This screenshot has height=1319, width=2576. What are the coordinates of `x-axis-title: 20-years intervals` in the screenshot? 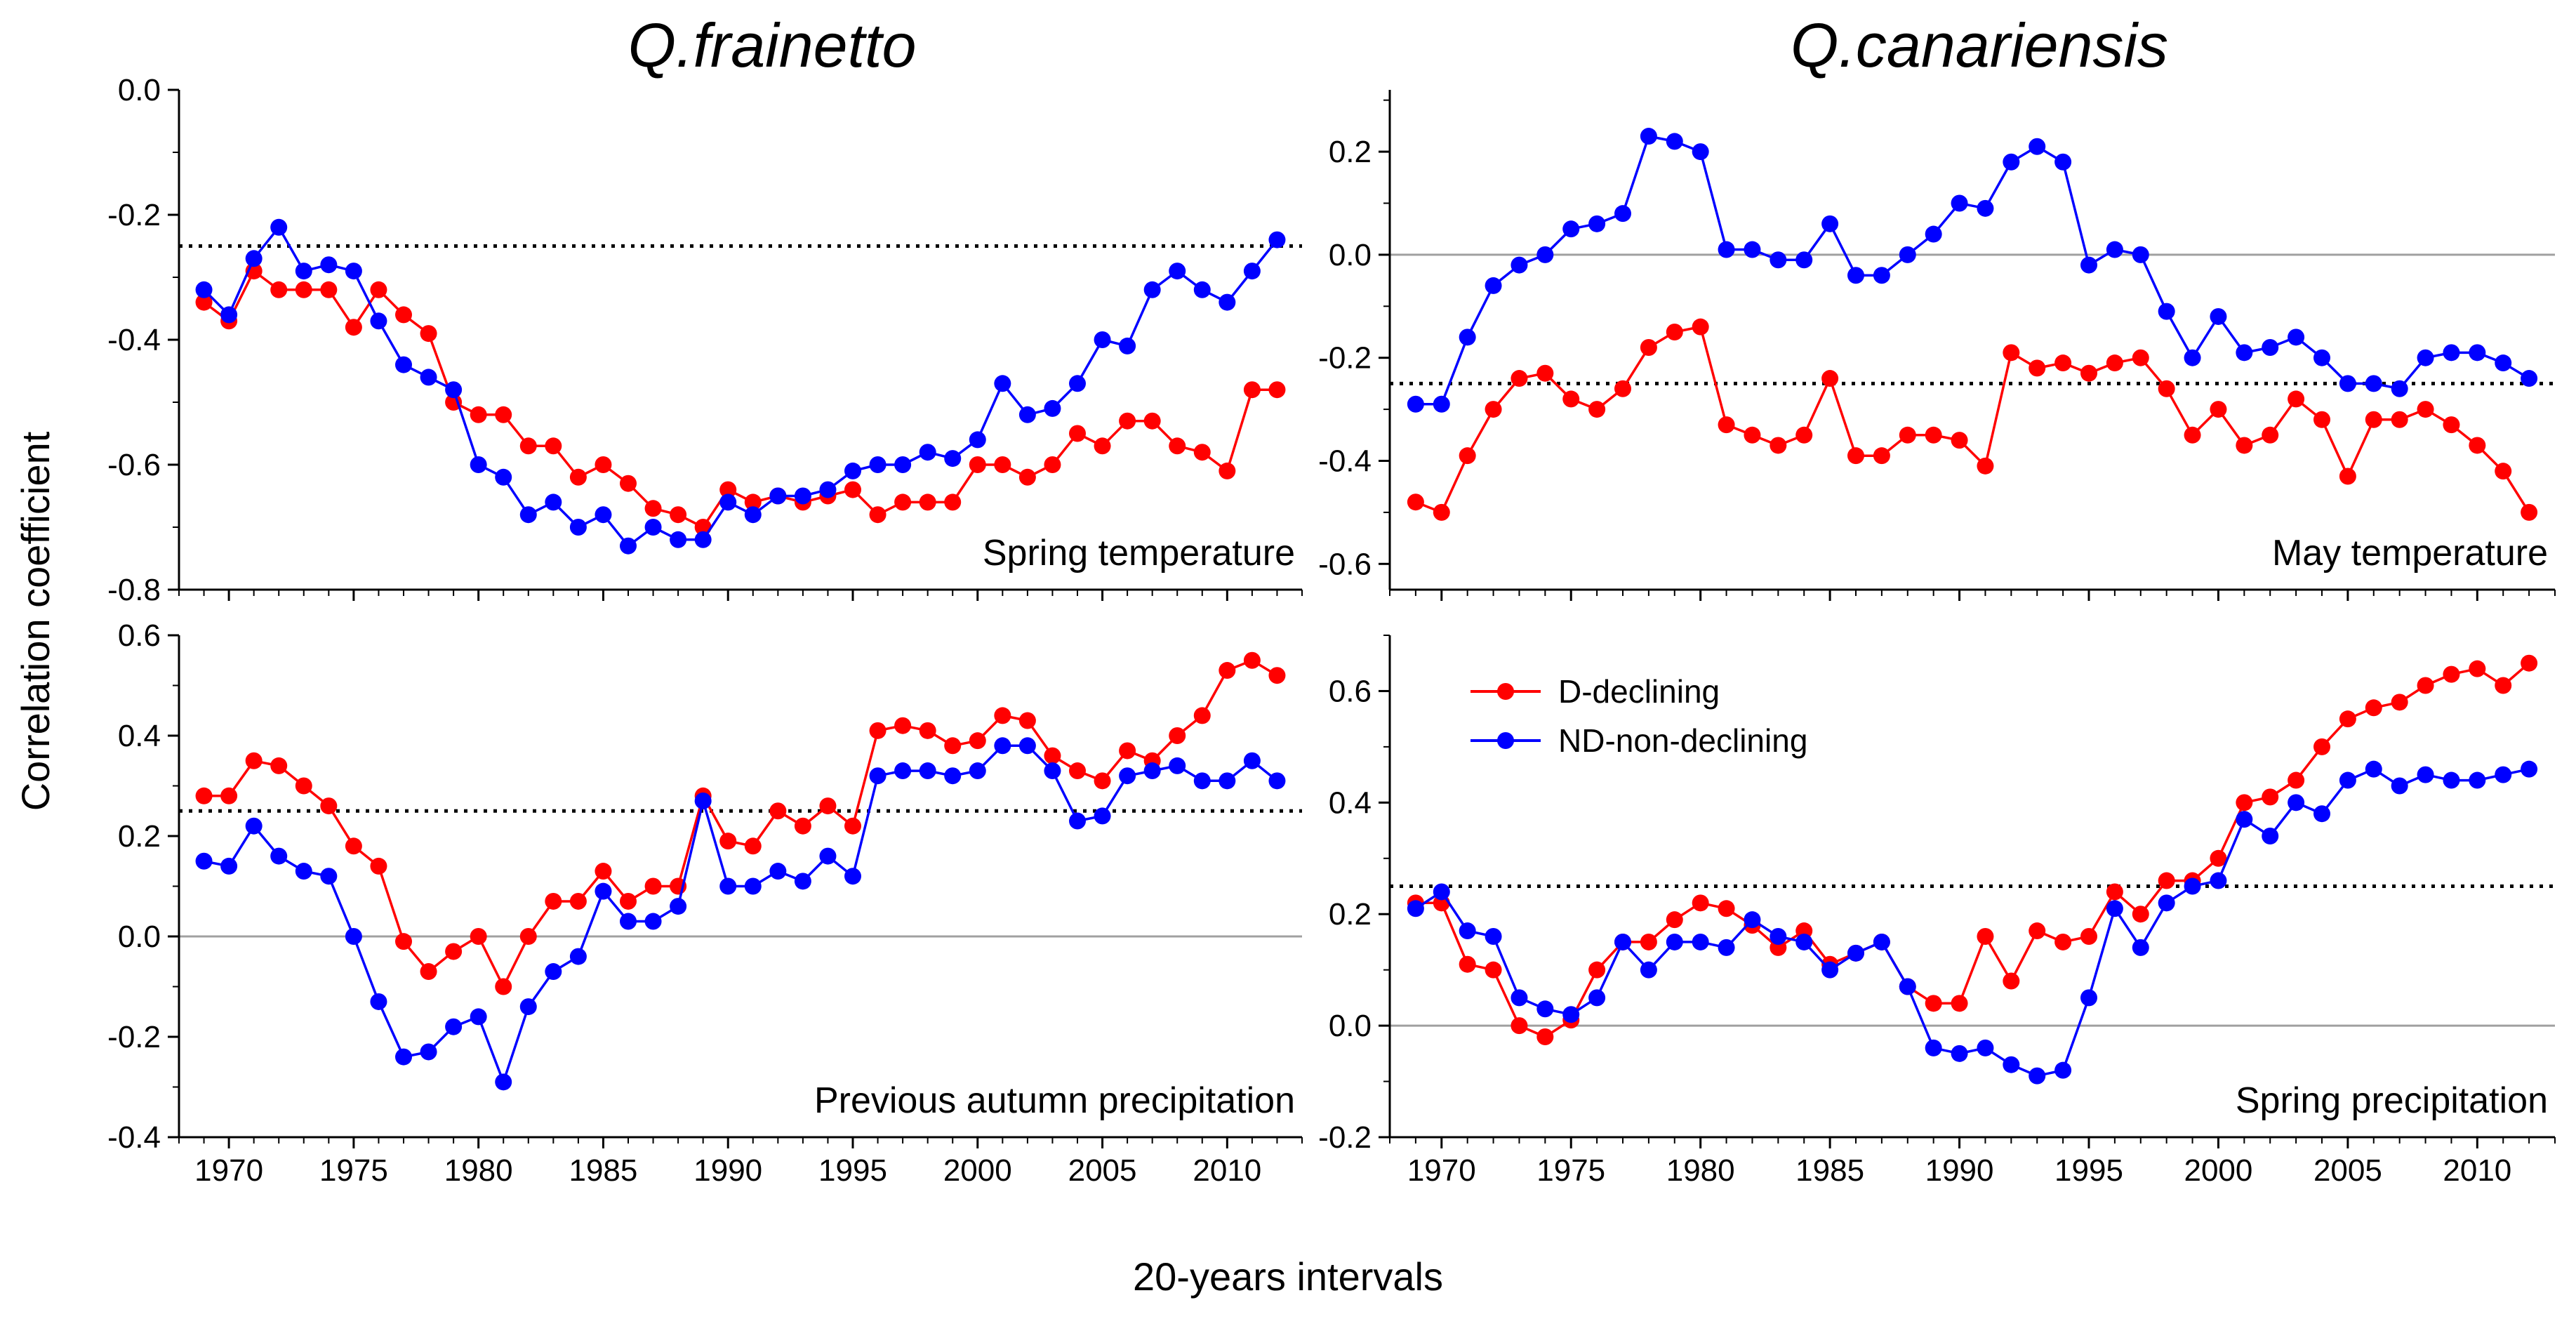 It's located at (1288, 1276).